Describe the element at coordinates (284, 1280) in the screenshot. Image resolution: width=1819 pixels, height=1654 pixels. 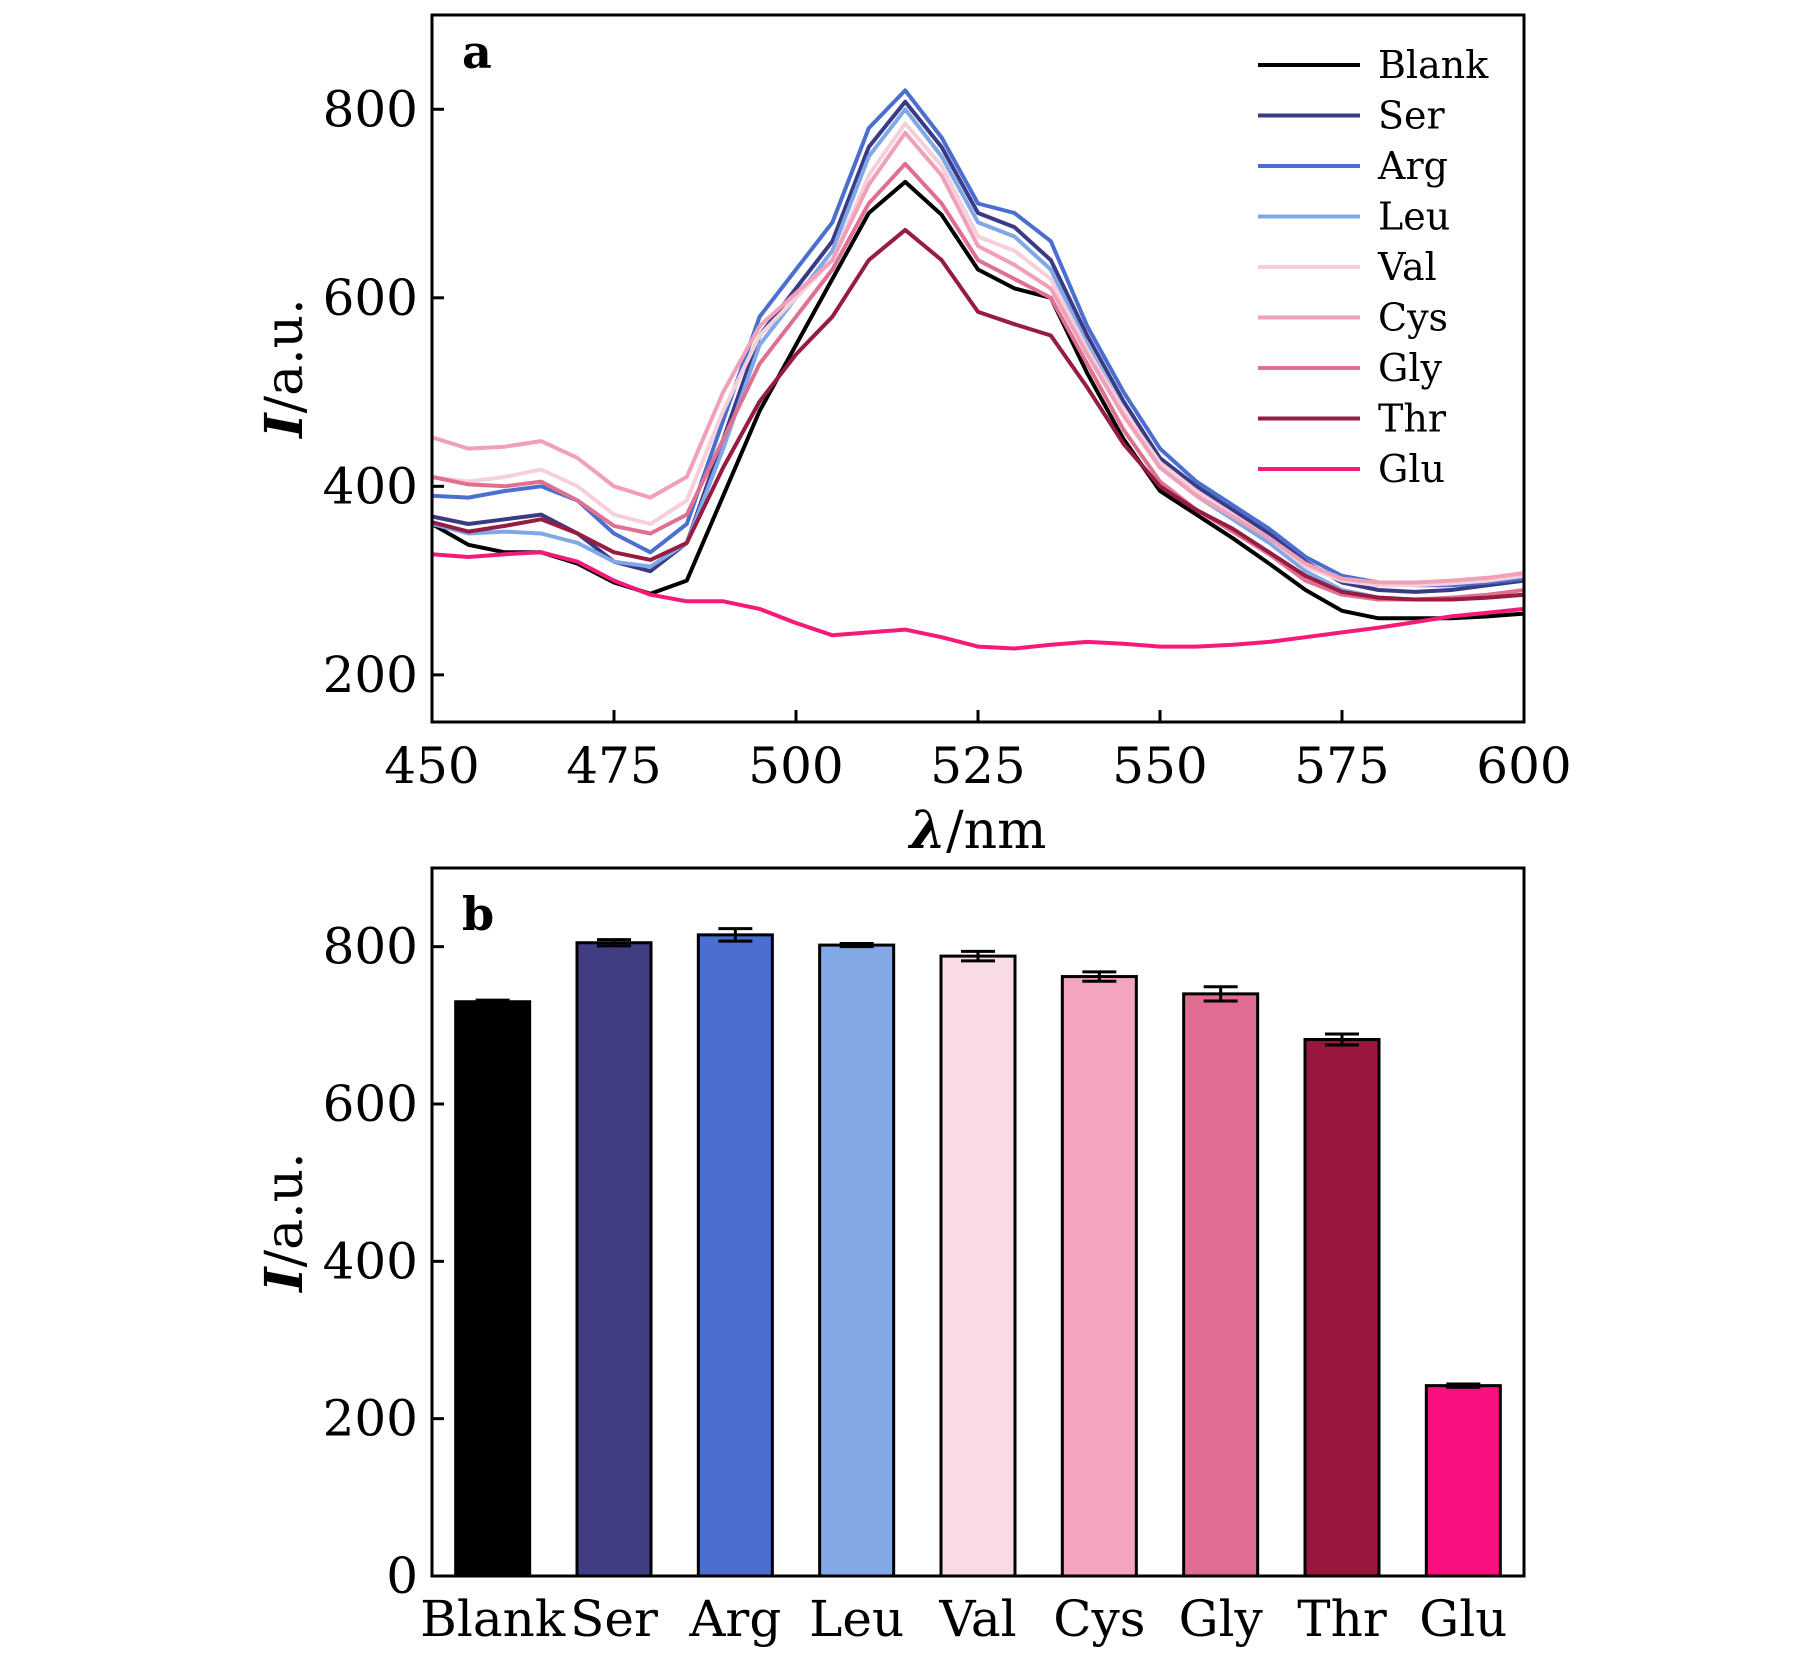
I see `panel-b-y-axis-label-symbol: I` at that location.